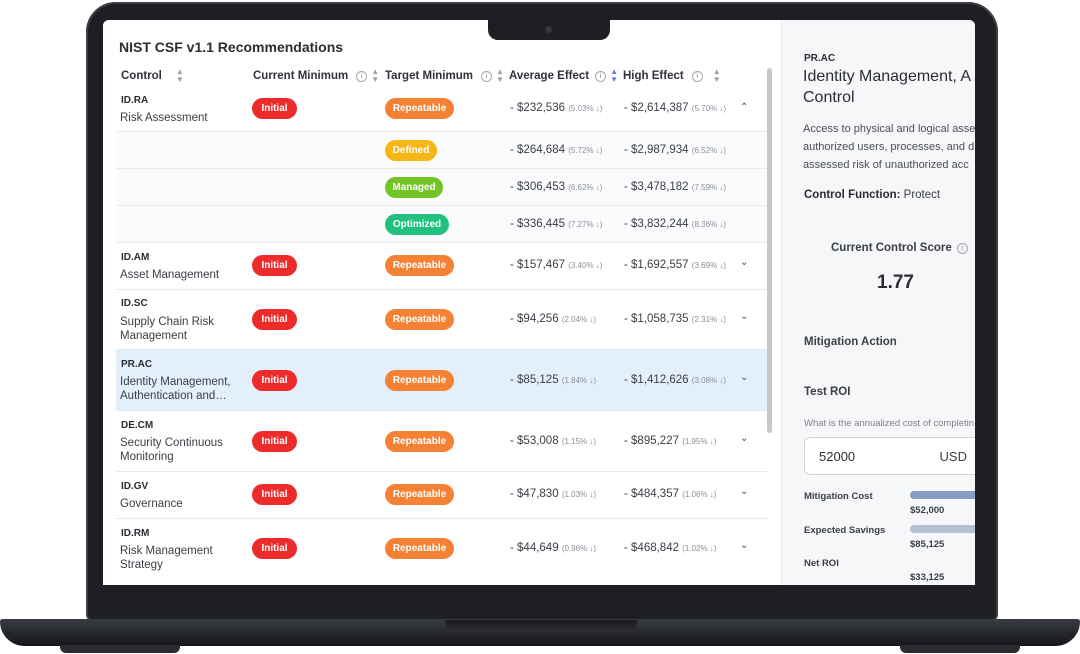  What do you see at coordinates (709, 187) in the screenshot?
I see `high-effect-percent: (7.59% ↓)` at bounding box center [709, 187].